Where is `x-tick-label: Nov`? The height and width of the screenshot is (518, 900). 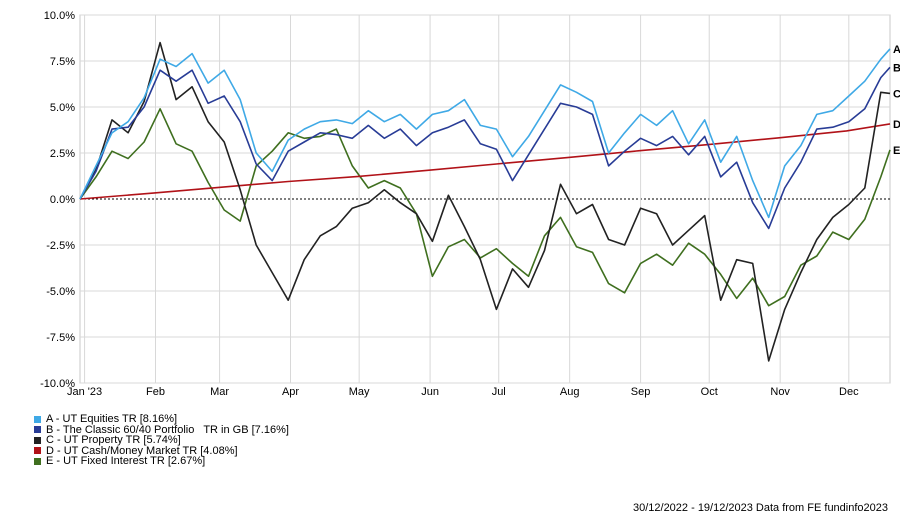
x-tick-label: Nov is located at coordinates (780, 392).